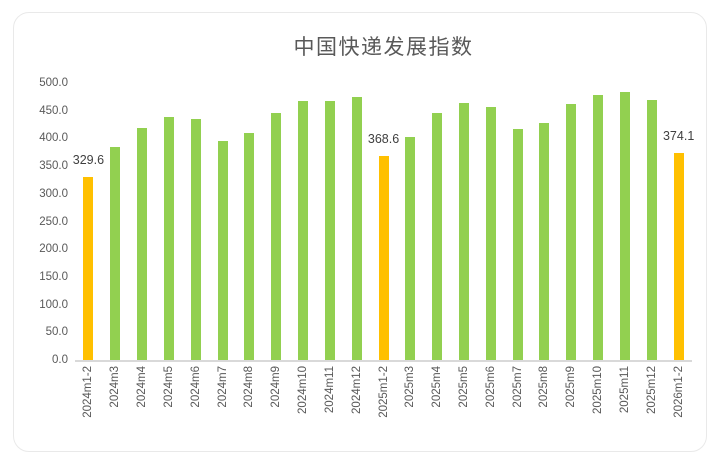 The image size is (720, 468). What do you see at coordinates (383, 139) in the screenshot?
I see `data-label: 368.6` at bounding box center [383, 139].